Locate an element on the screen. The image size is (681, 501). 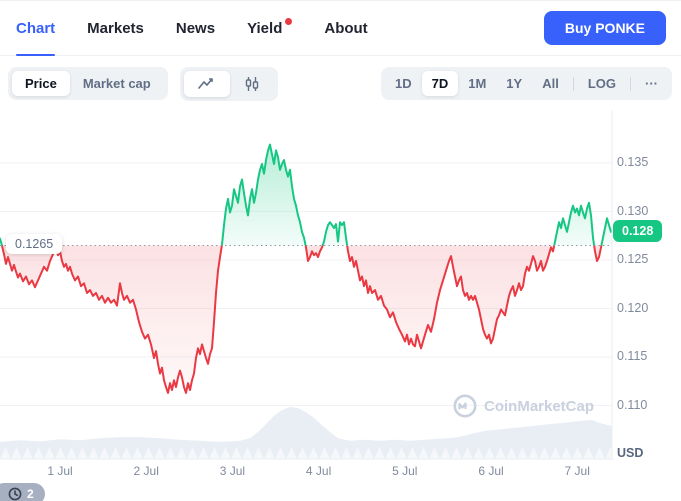
more-options-button: ··· is located at coordinates (651, 83).